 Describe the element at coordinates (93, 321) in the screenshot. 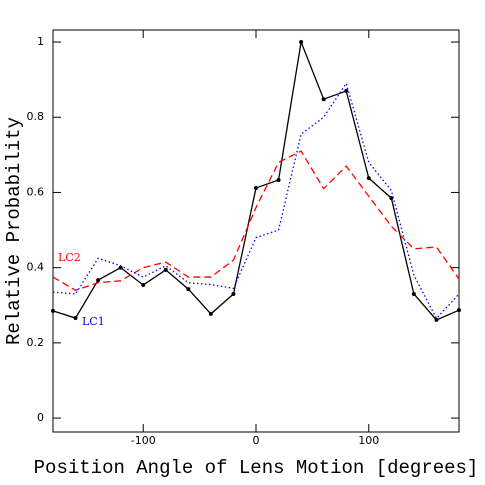

I see `series-label: LC1` at that location.